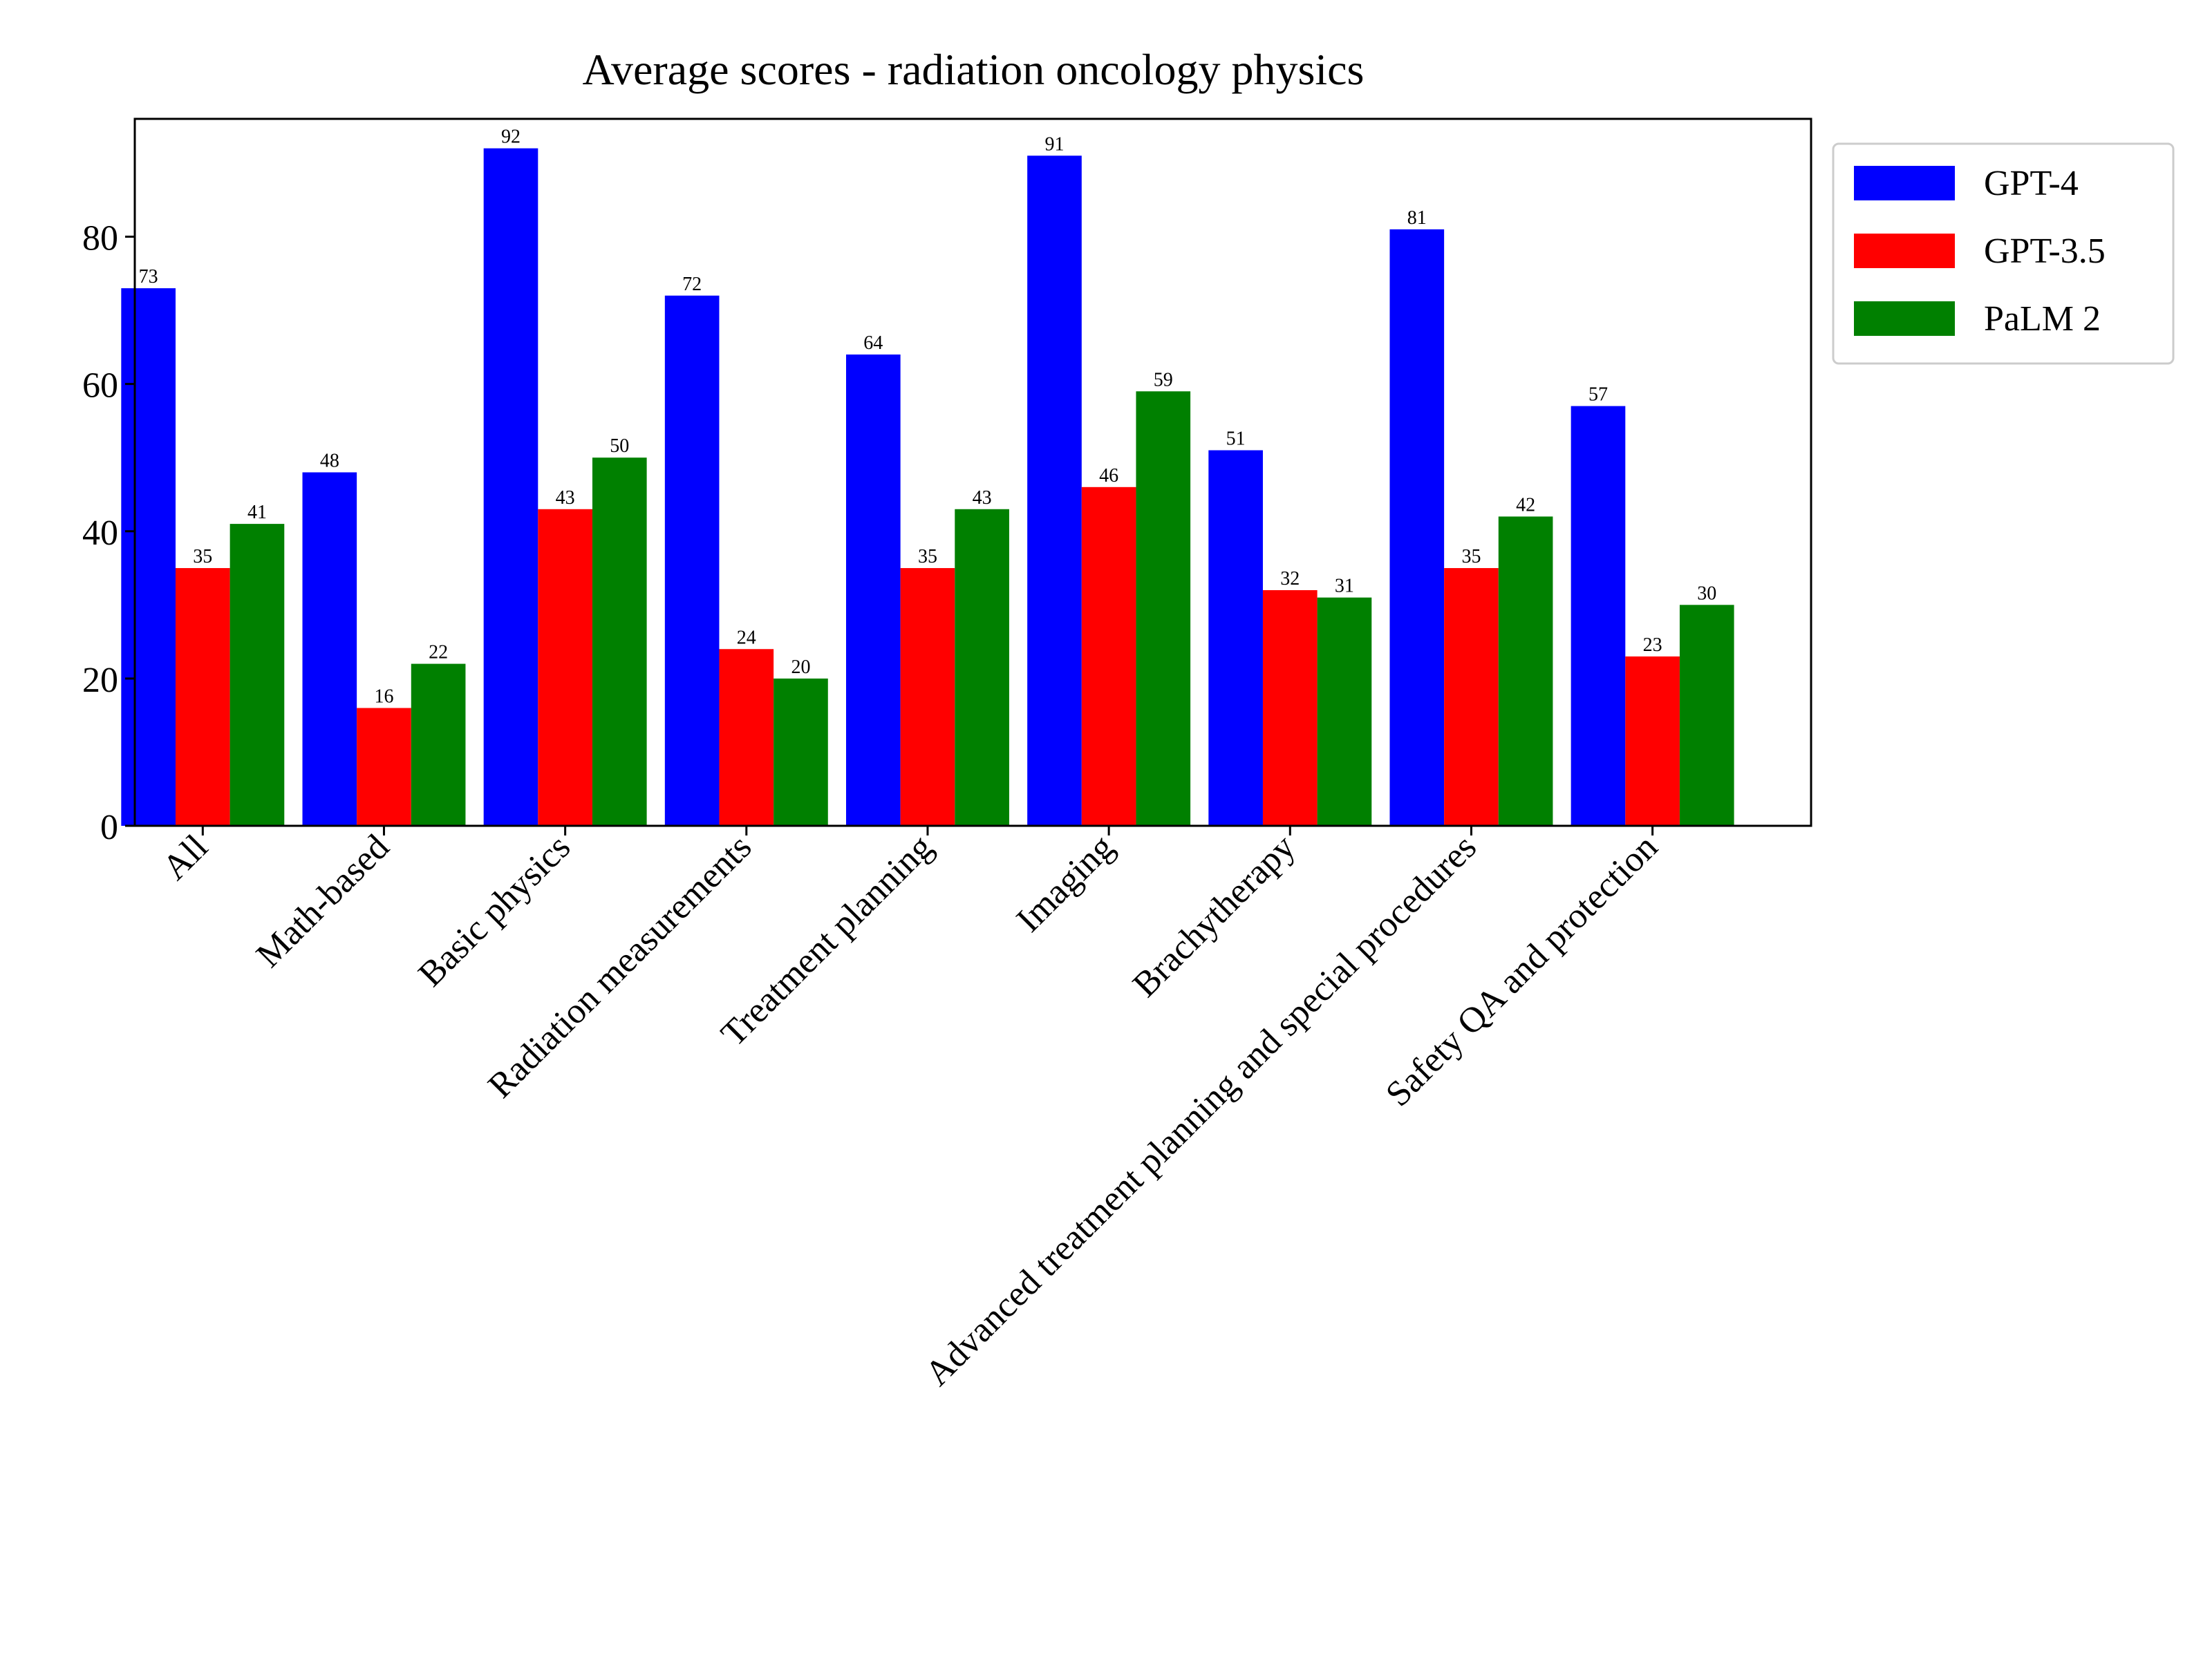 This screenshot has height=1662, width=2212. What do you see at coordinates (100, 681) in the screenshot?
I see `y-tick-label: 20` at bounding box center [100, 681].